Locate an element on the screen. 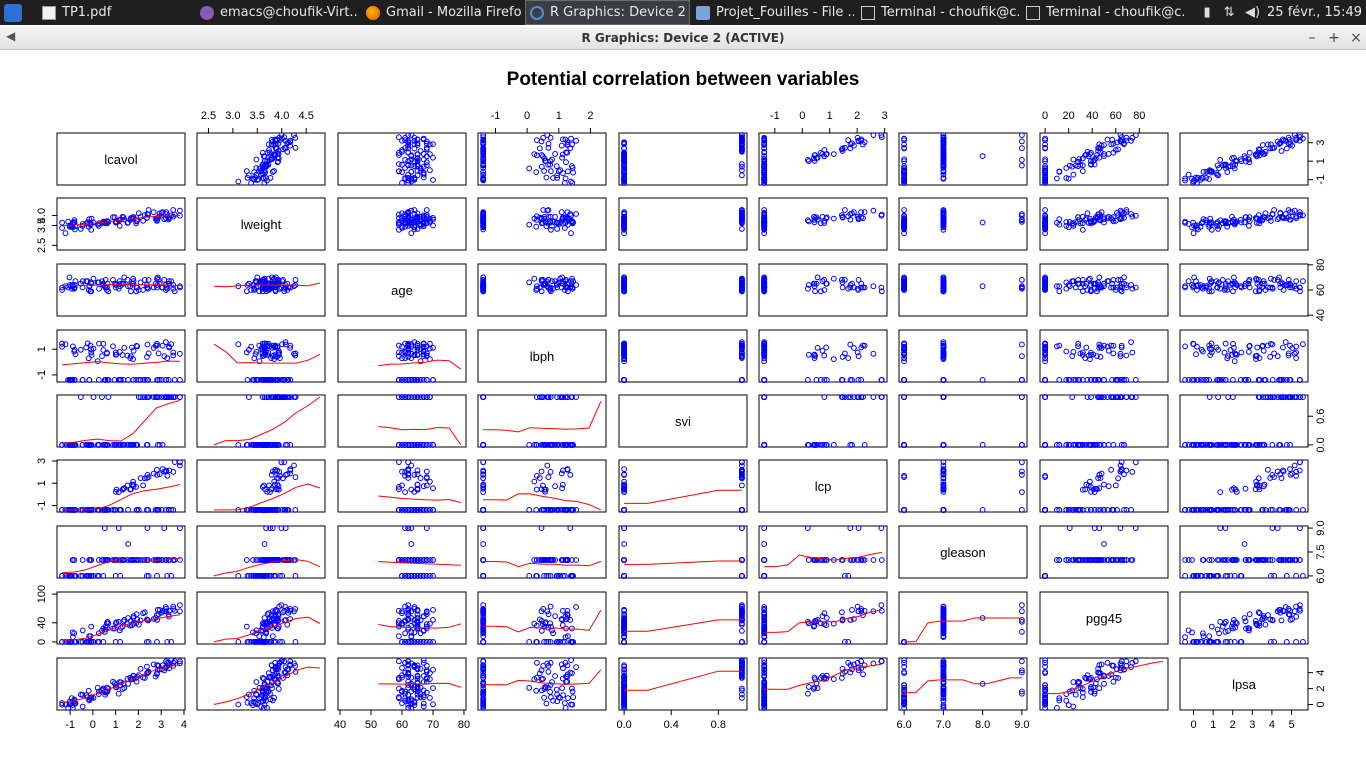 This screenshot has width=1366, height=768. clock: 25 févr., 15:49 is located at coordinates (1314, 12).